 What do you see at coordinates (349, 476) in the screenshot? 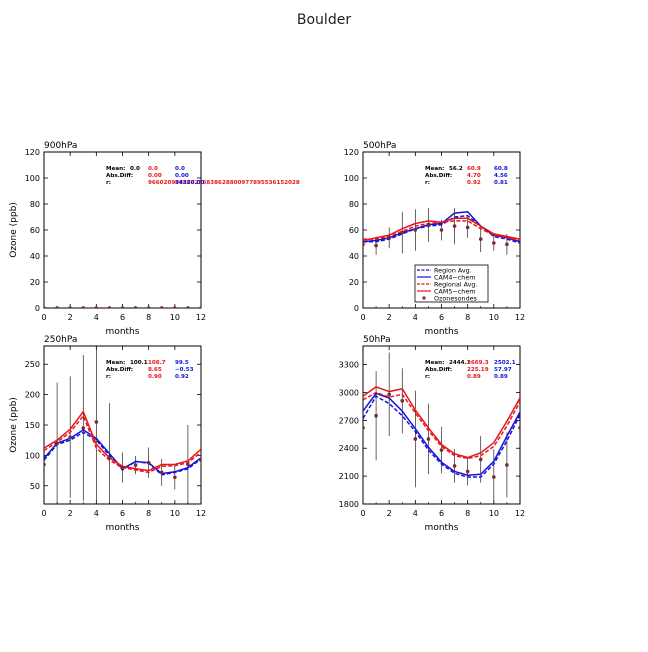
I see `y-tick-label: 2100` at bounding box center [349, 476].